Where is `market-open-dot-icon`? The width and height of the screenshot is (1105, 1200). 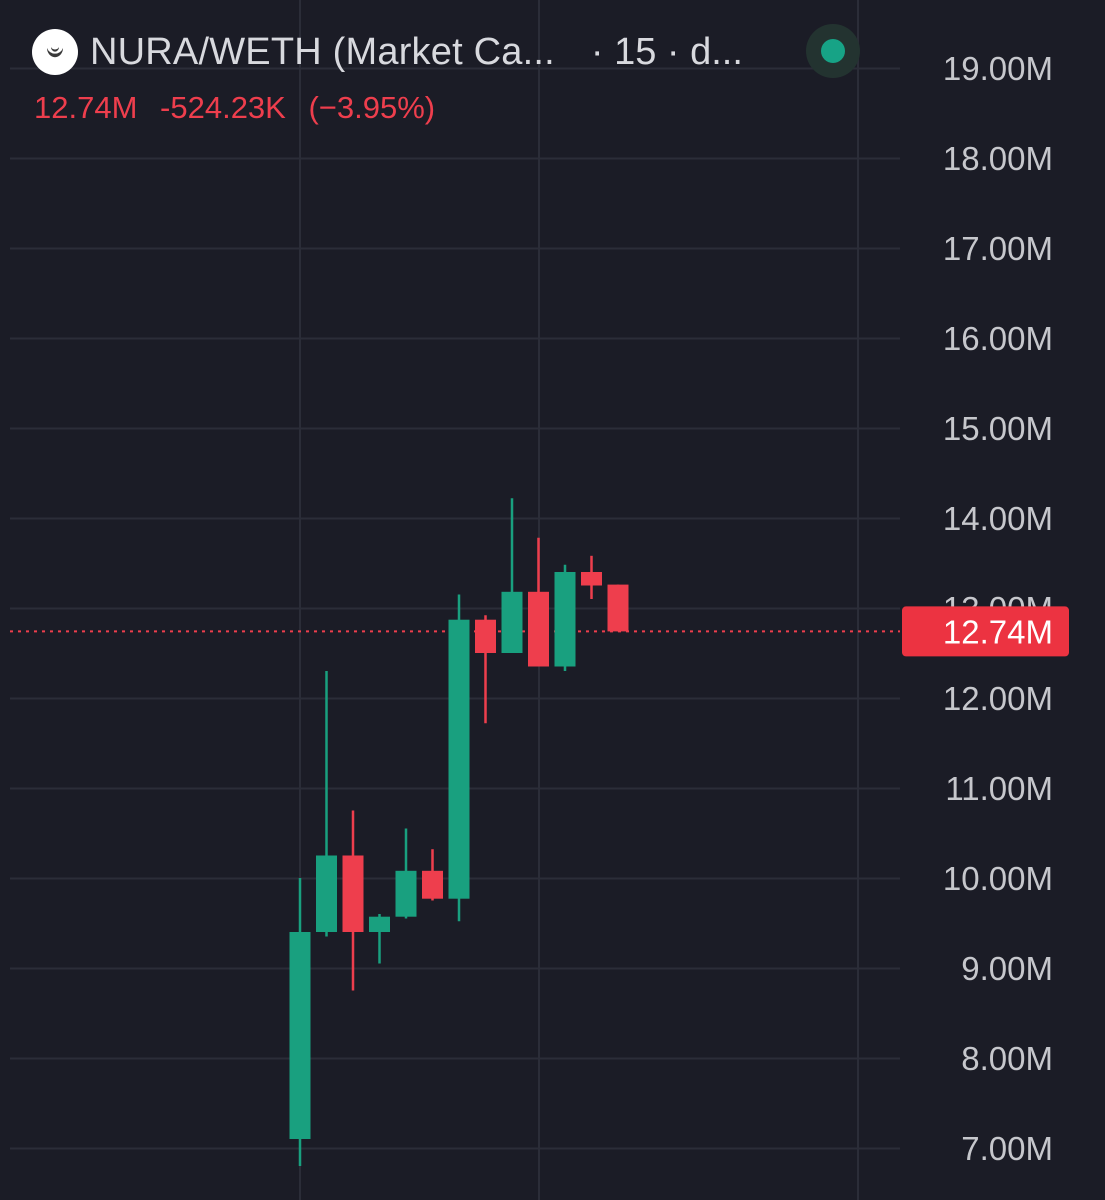 market-open-dot-icon is located at coordinates (833, 51).